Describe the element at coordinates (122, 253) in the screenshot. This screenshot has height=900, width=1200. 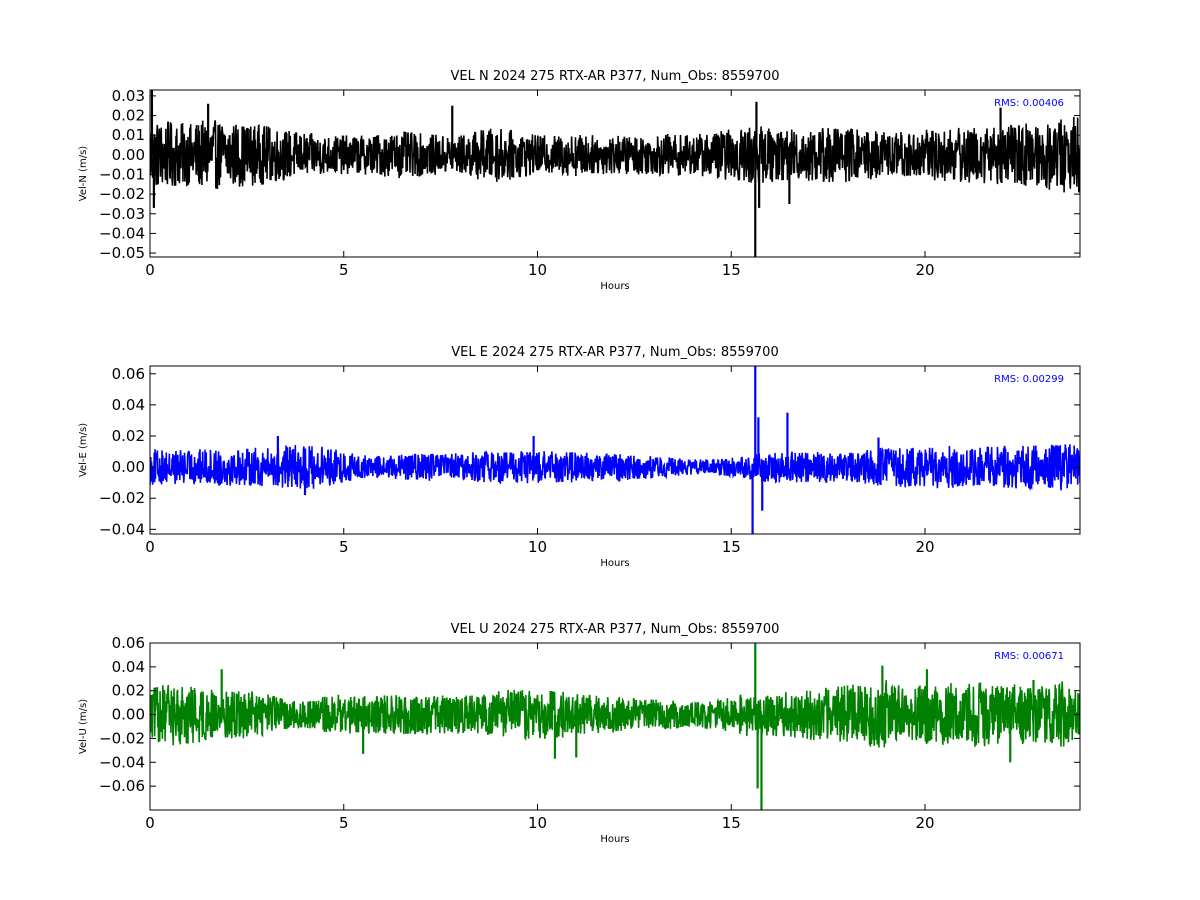
I see `y-tick-label-north: −0.05` at that location.